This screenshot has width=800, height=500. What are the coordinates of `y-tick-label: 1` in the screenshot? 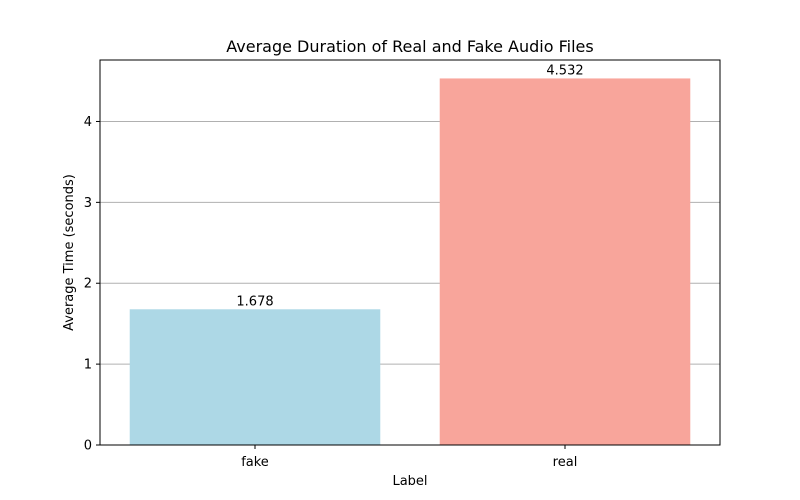 It's located at (88, 365).